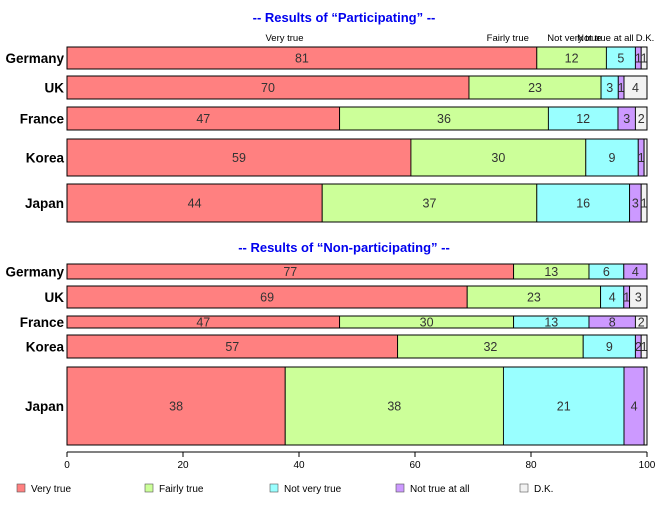 Image resolution: width=660 pixels, height=512 pixels. I want to click on data-label: 70, so click(268, 88).